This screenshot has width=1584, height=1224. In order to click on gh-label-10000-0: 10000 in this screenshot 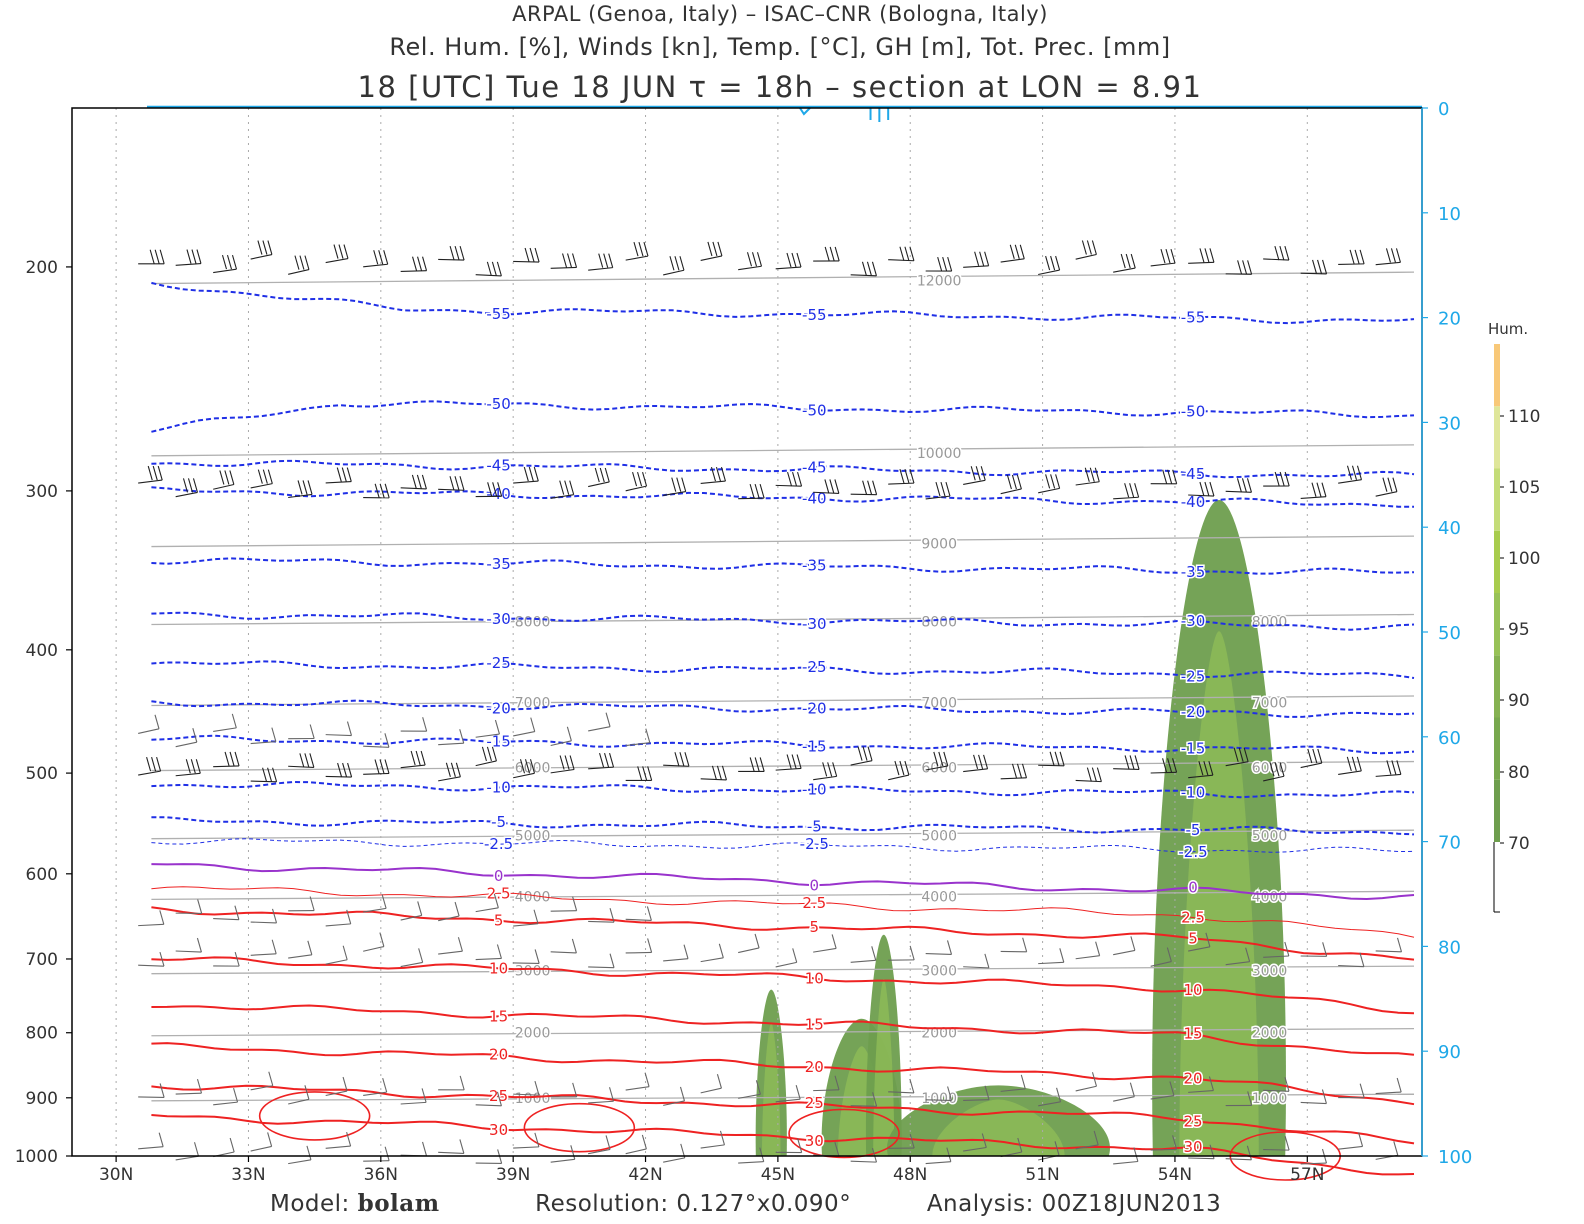, I will do `click(939, 454)`.